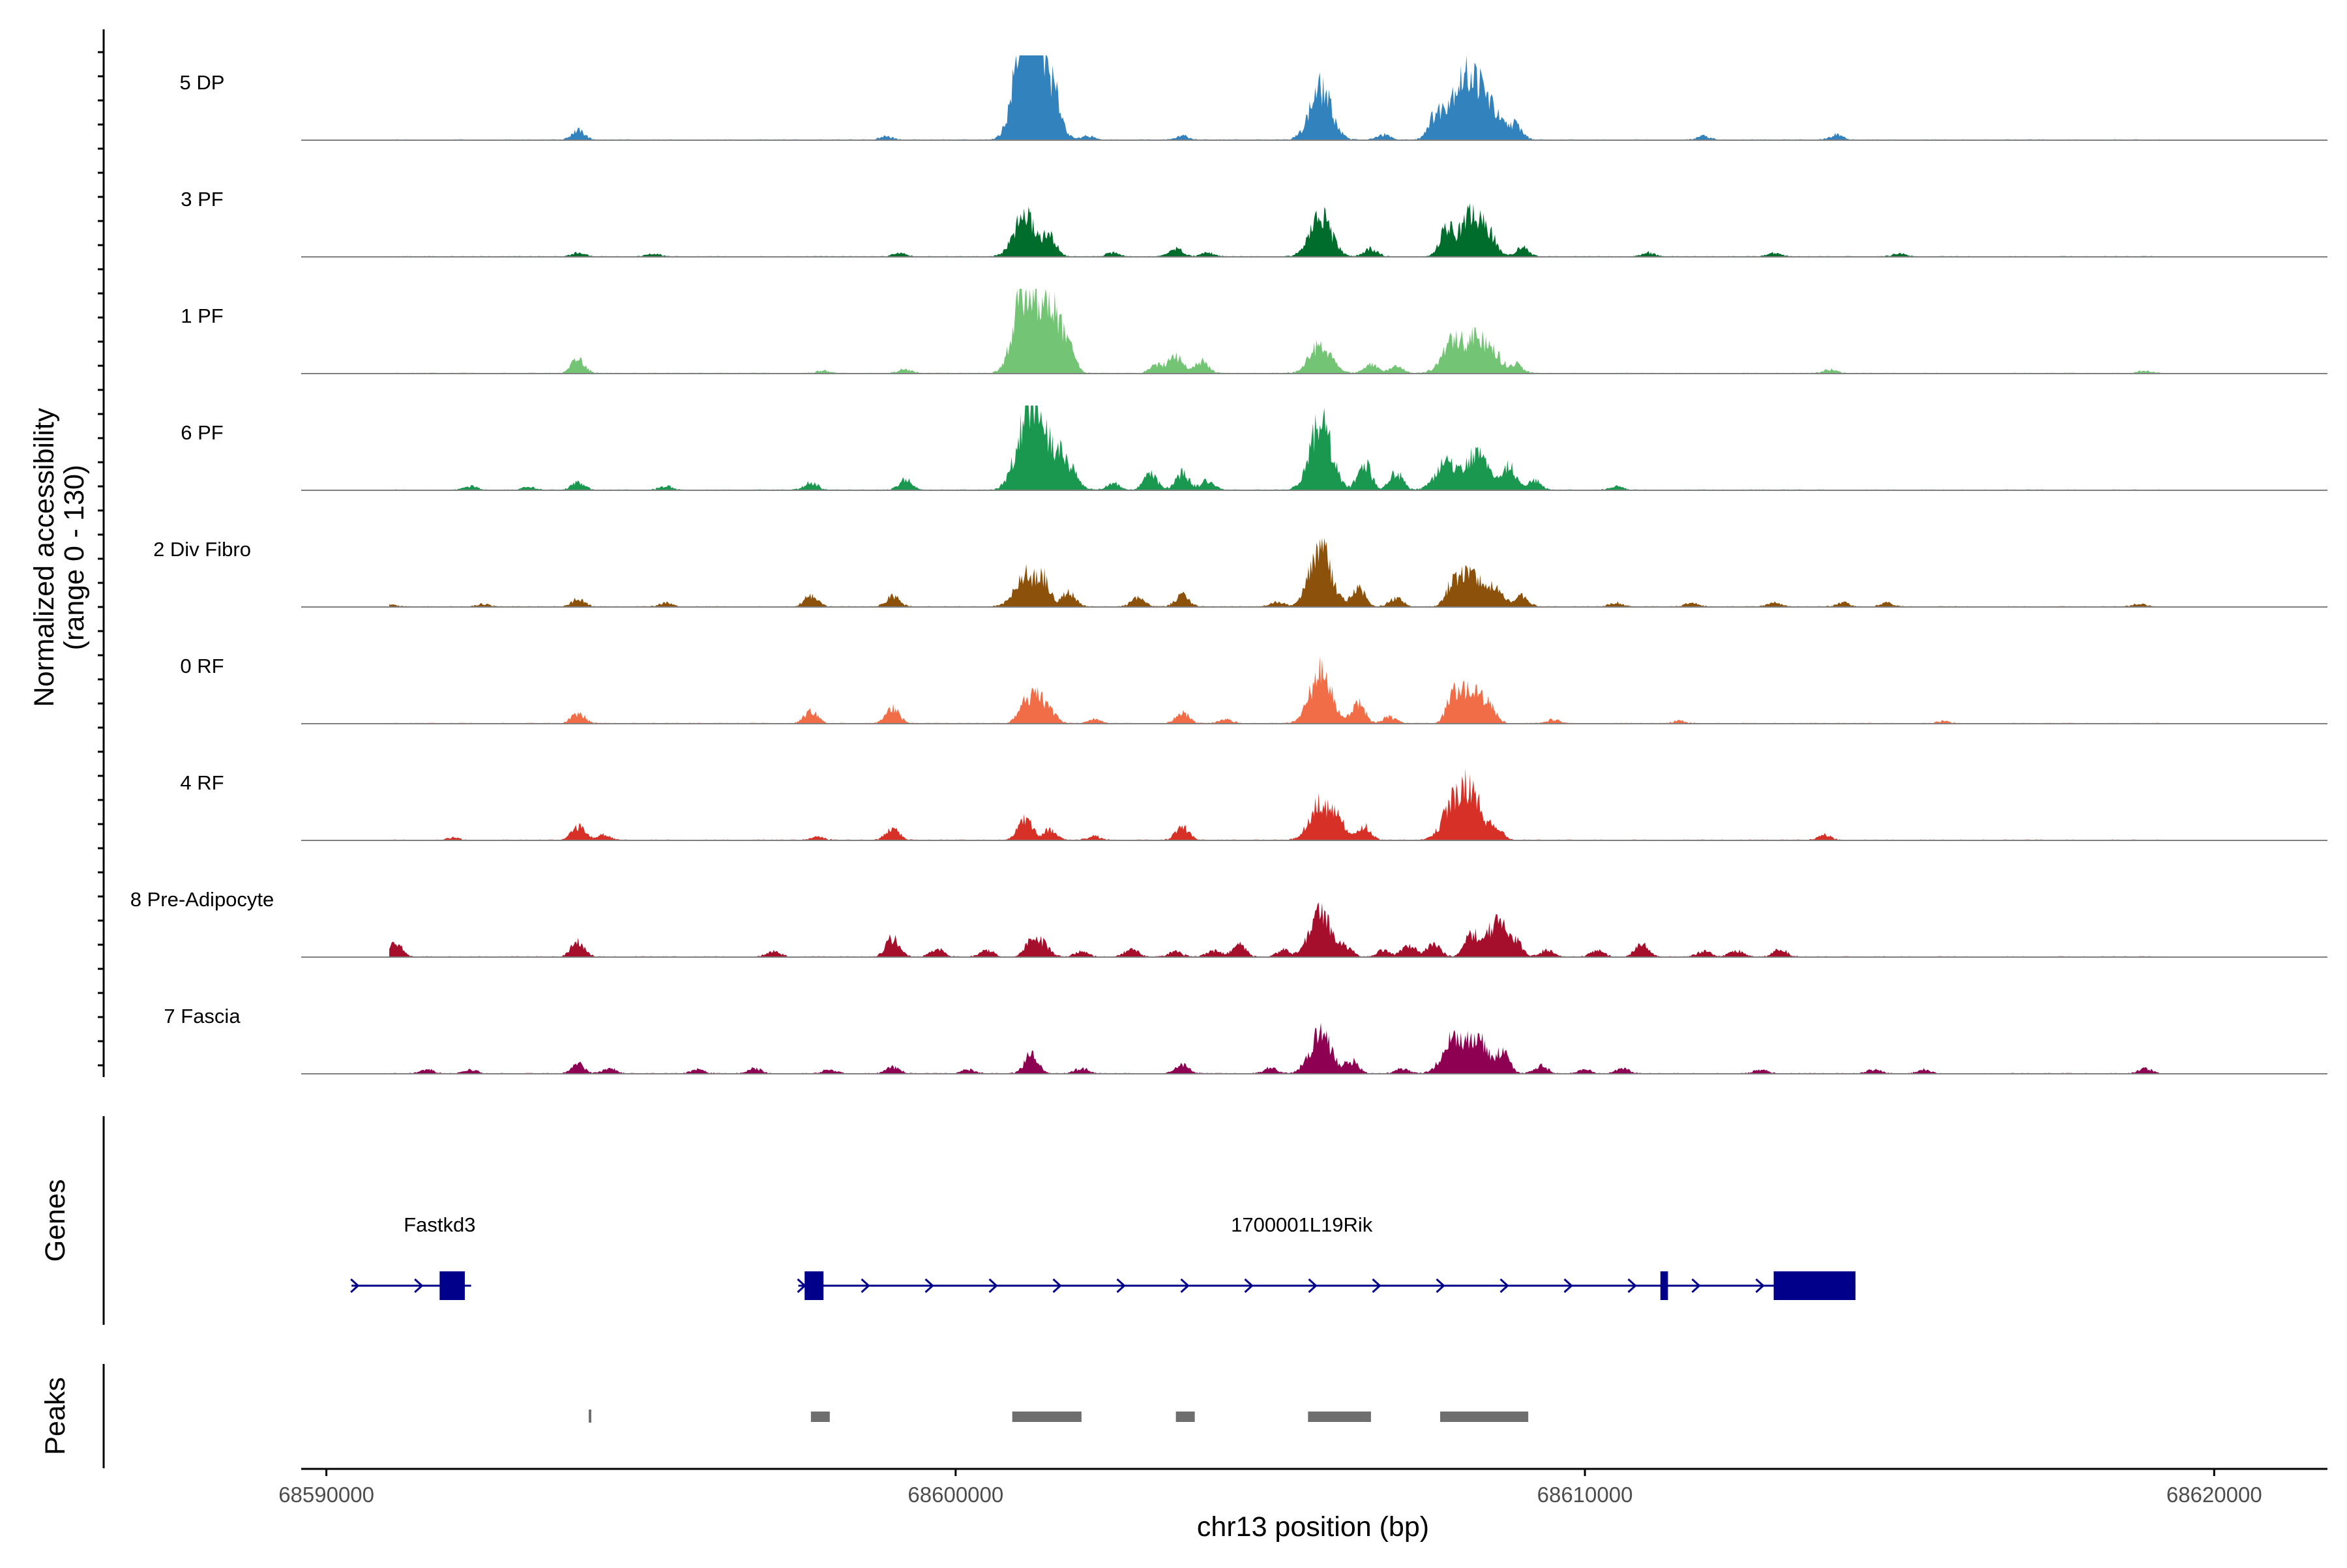 The image size is (2347, 1568). I want to click on peak-track-title: Peaks, so click(55, 1416).